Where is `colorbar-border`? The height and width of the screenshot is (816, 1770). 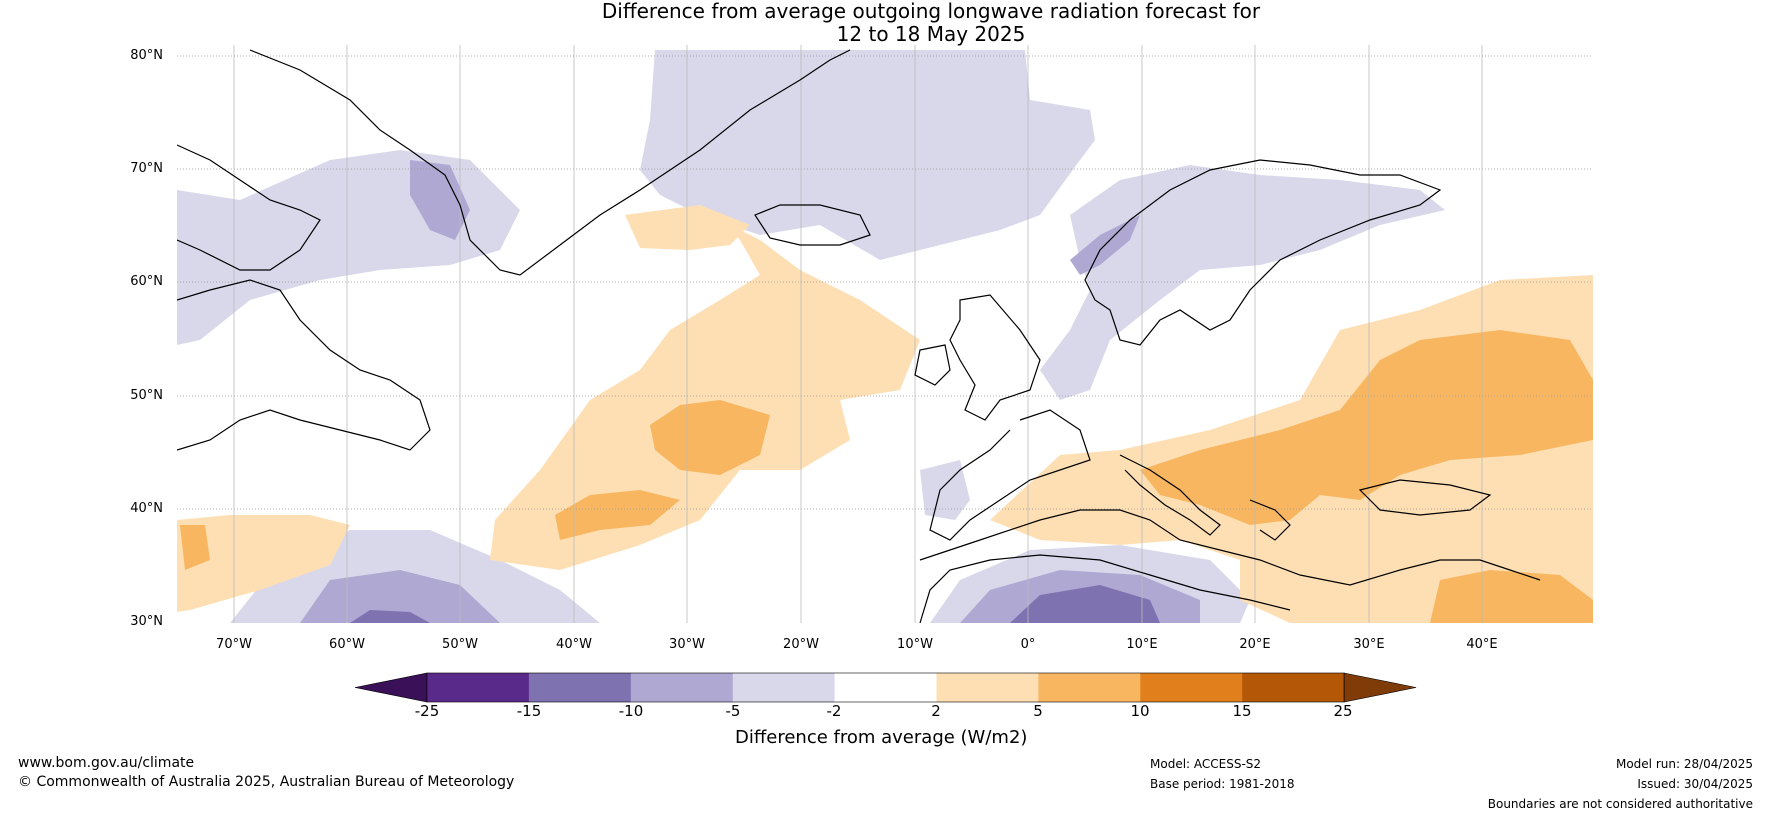 colorbar-border is located at coordinates (885, 687).